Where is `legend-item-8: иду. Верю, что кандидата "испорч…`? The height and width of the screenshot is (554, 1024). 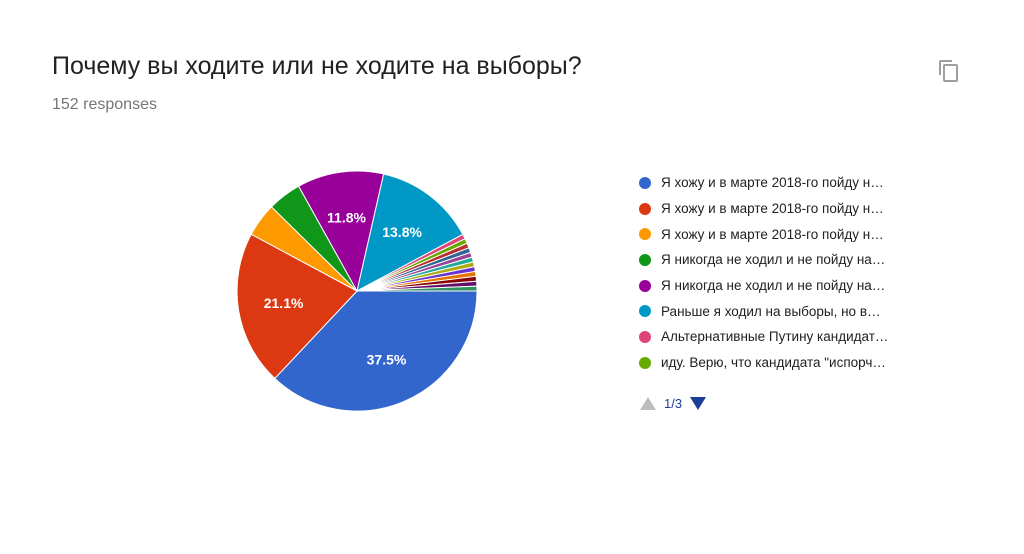
legend-item-8: иду. Верю, что кандидата "испорч… is located at coordinates (799, 363).